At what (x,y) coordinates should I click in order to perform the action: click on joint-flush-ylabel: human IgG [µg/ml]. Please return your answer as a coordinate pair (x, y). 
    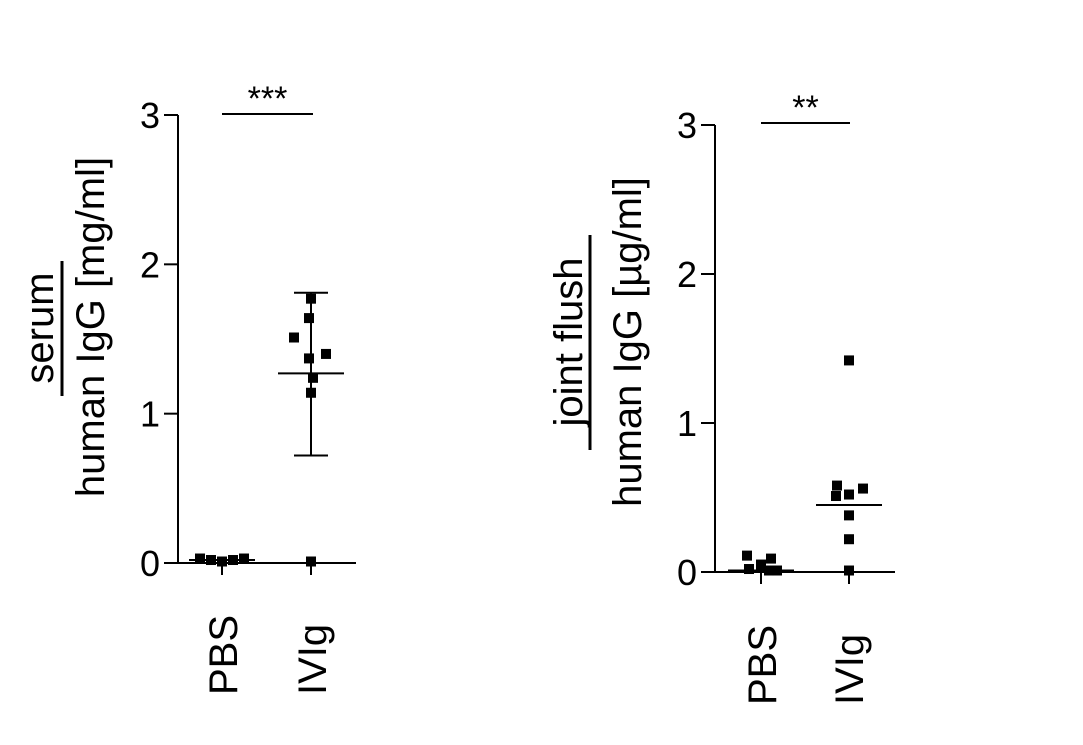
    Looking at the image, I should click on (628, 342).